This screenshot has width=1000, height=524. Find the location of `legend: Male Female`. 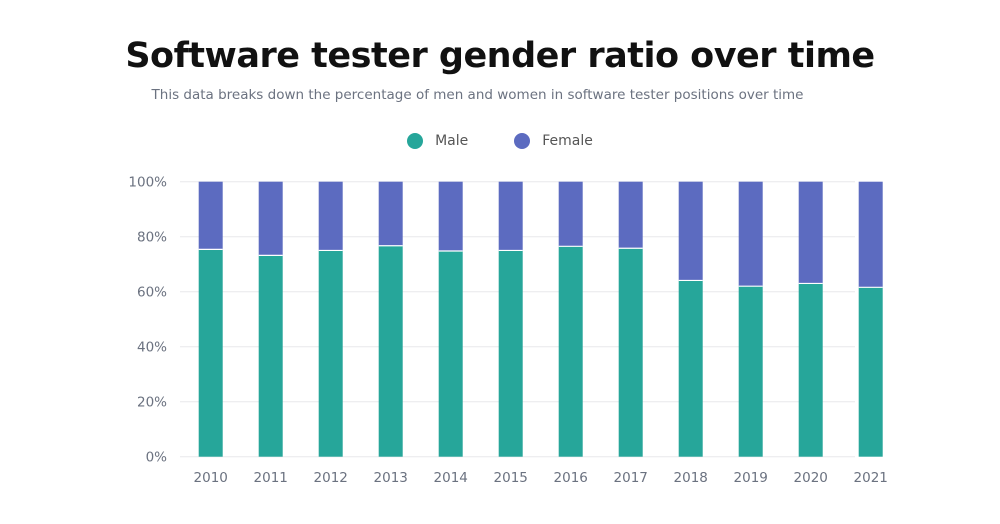

legend: Male Female is located at coordinates (500, 141).